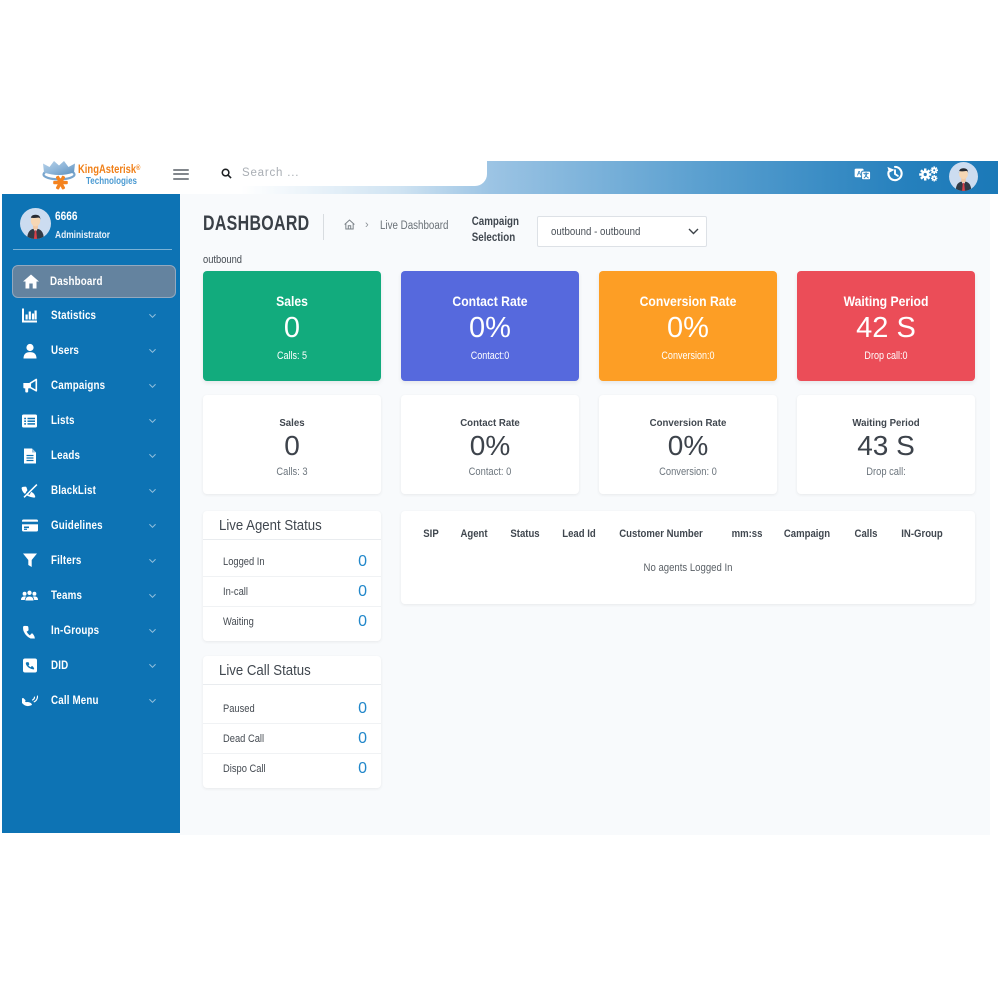  I want to click on svg-text: A, so click(859, 173).